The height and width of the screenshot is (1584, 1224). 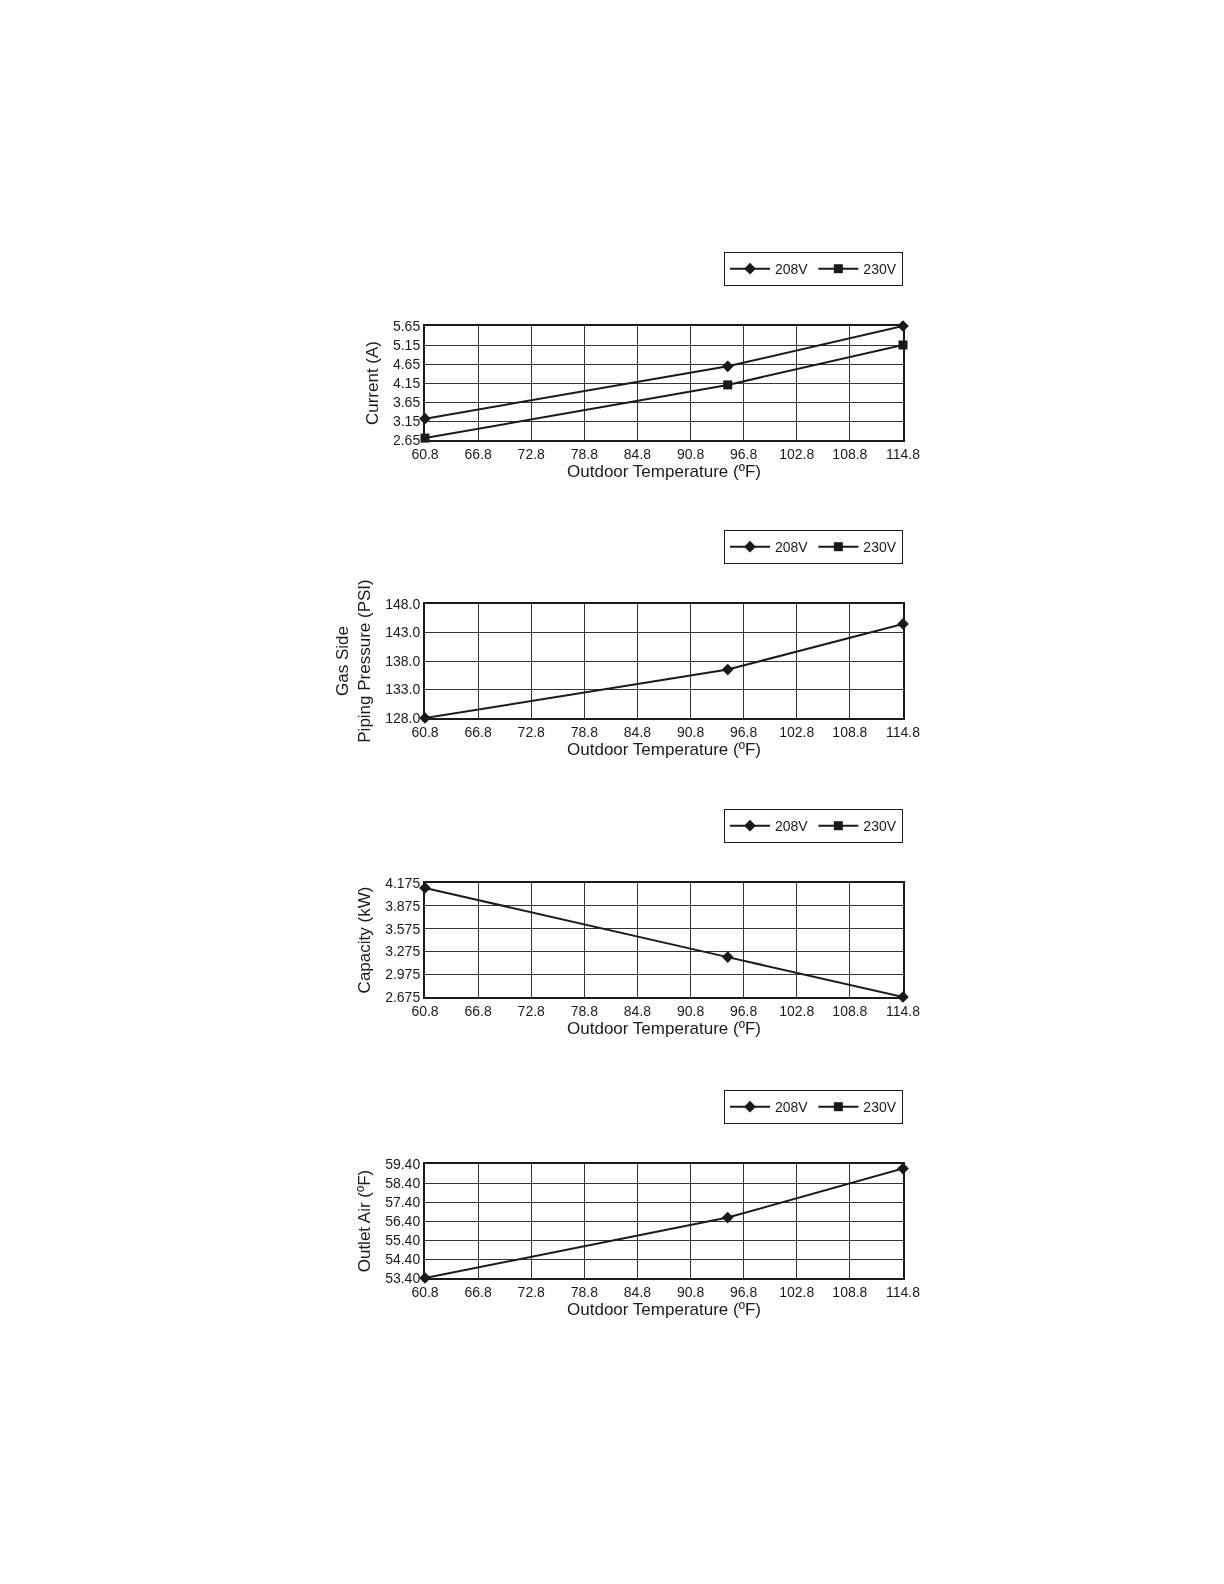 What do you see at coordinates (403, 951) in the screenshot?
I see `y-tick-label: 3.275` at bounding box center [403, 951].